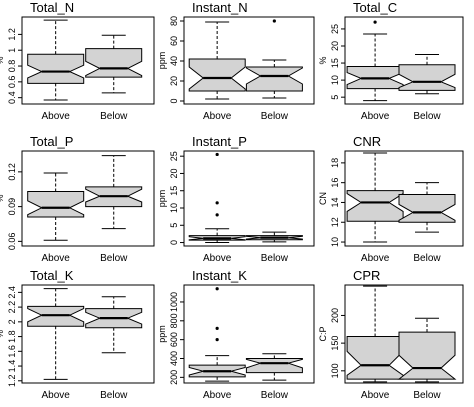 The height and width of the screenshot is (407, 474). I want to click on y-tick-label: 1000, so click(174, 302).